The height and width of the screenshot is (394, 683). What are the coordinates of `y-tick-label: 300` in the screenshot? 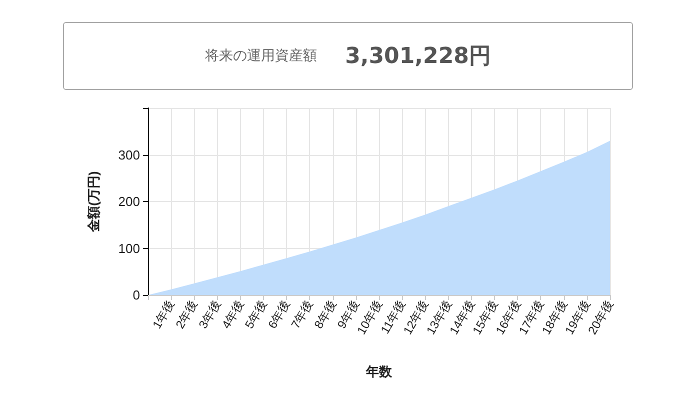 It's located at (129, 154).